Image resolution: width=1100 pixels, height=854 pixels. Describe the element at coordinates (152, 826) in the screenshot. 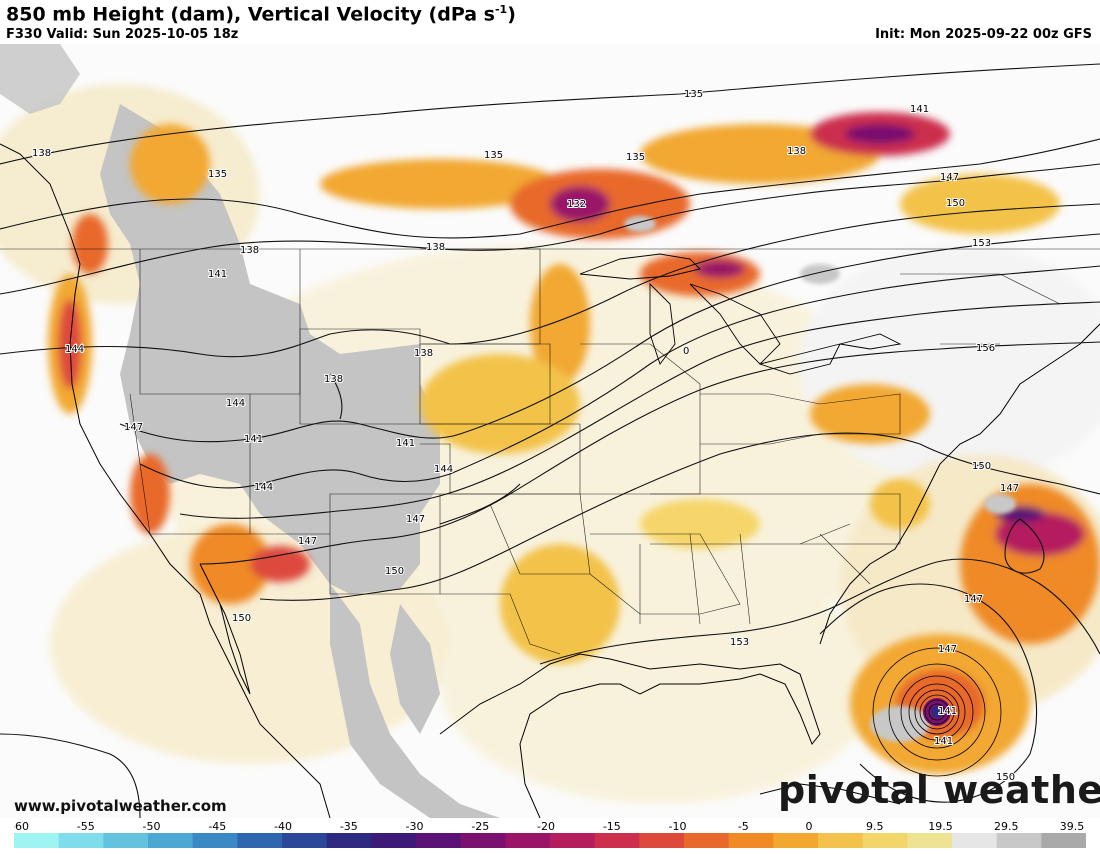

I see `colorbar-tick-label: -50` at that location.